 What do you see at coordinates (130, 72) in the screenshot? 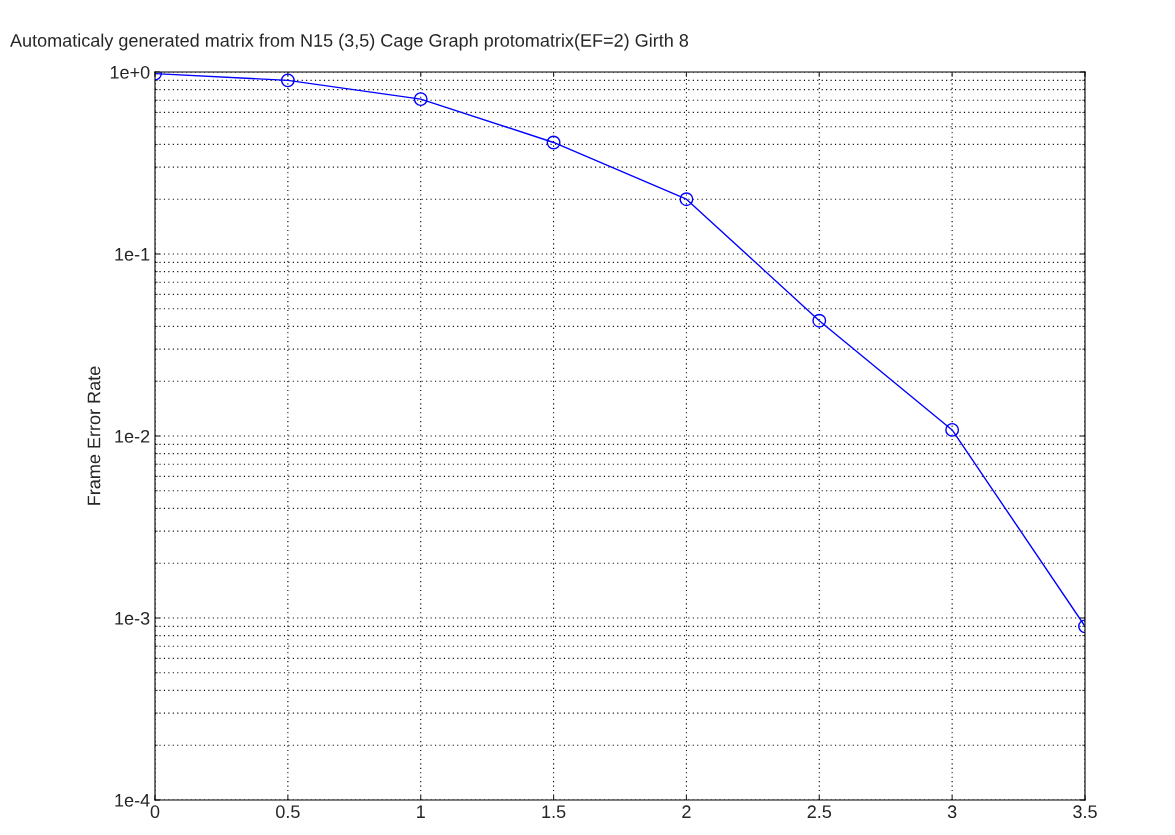
I see `y-tick-label: 1e+0` at bounding box center [130, 72].